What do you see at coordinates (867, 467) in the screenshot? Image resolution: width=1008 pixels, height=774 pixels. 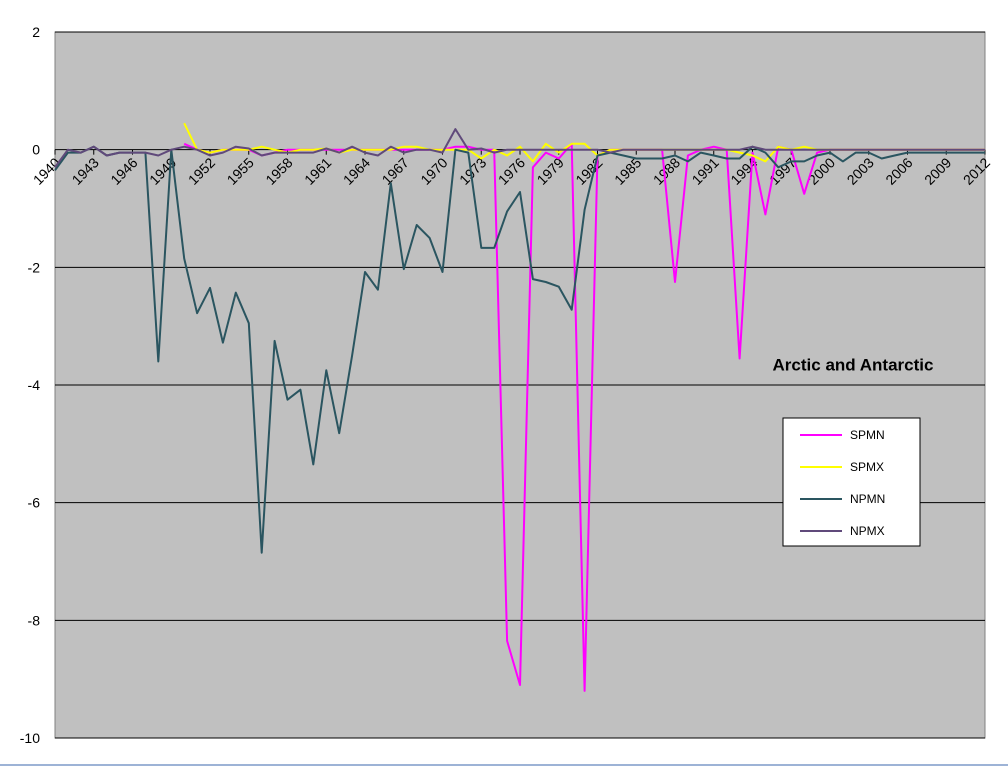 I see `legend-label: SPMX` at bounding box center [867, 467].